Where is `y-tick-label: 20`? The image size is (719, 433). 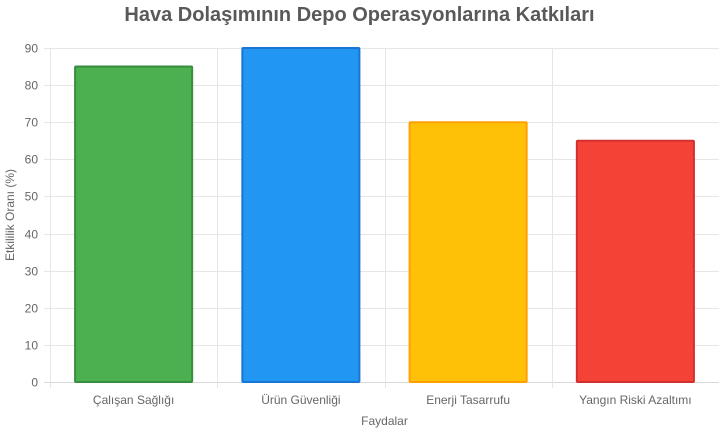 y-tick-label: 20 is located at coordinates (32, 309).